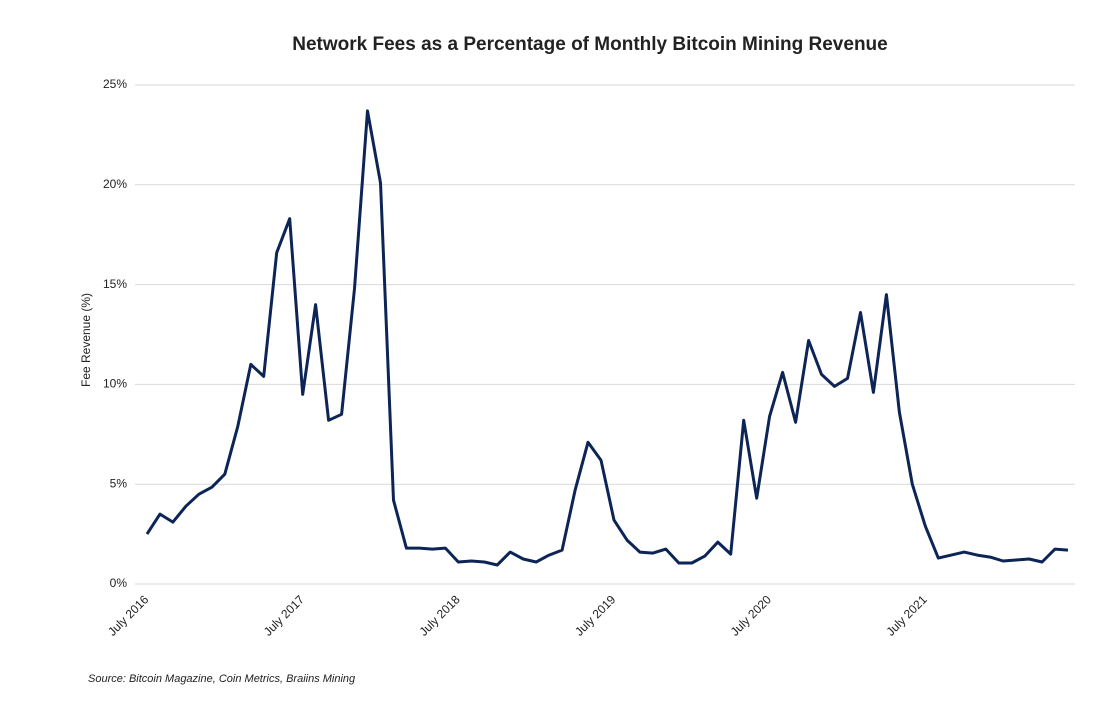 This screenshot has width=1111, height=712. I want to click on x-tick-label: July 2021, so click(906, 615).